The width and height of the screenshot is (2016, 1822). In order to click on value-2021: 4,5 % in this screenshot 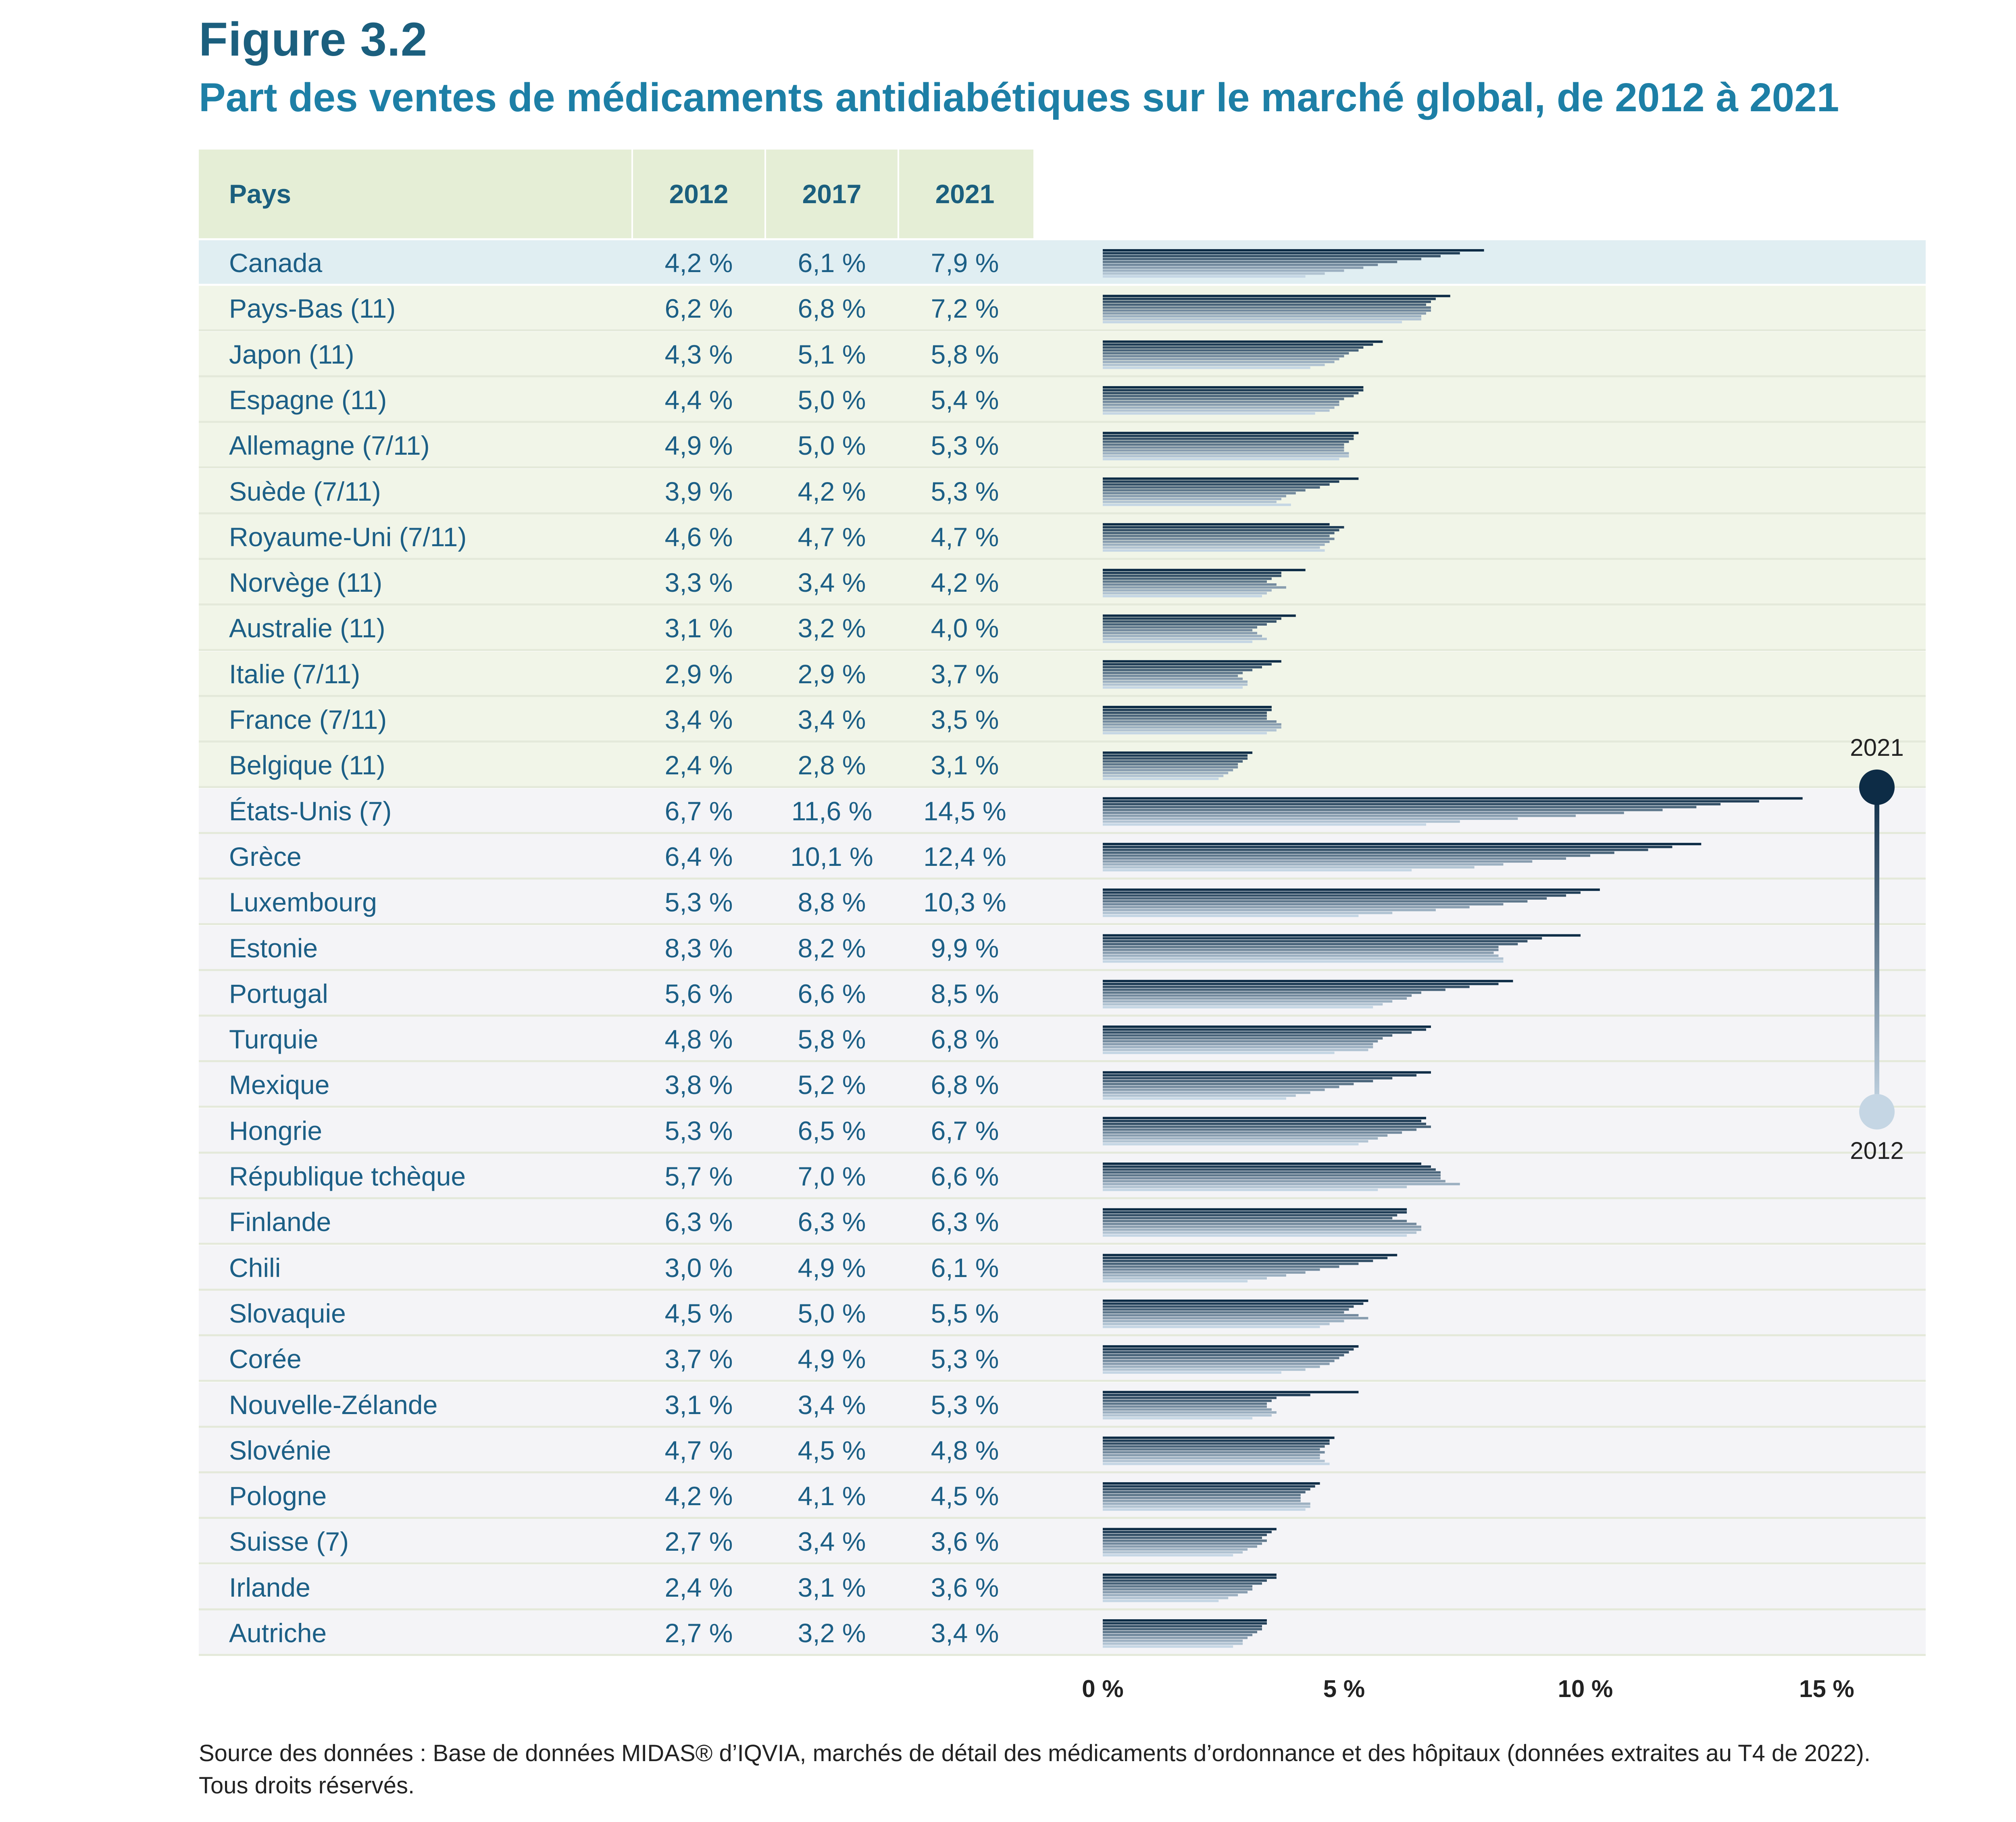, I will do `click(965, 1496)`.